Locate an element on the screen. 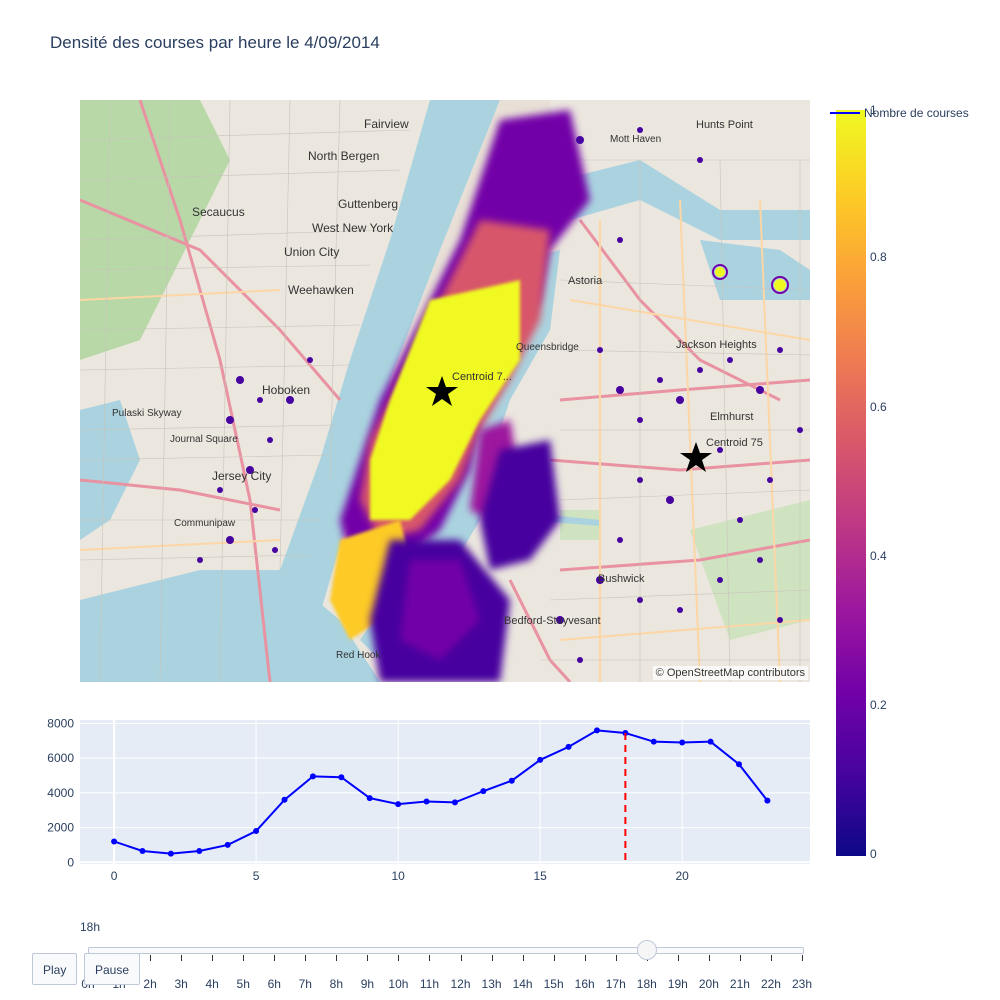 Image resolution: width=1000 pixels, height=1000 pixels. x-tick-label: 10 is located at coordinates (398, 876).